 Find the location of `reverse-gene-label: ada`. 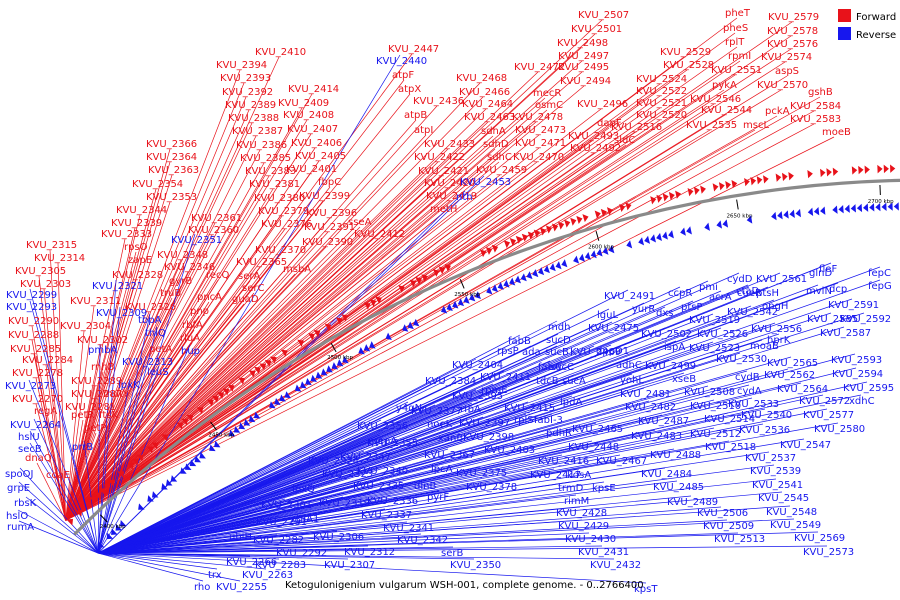

reverse-gene-label: ada is located at coordinates (531, 352).